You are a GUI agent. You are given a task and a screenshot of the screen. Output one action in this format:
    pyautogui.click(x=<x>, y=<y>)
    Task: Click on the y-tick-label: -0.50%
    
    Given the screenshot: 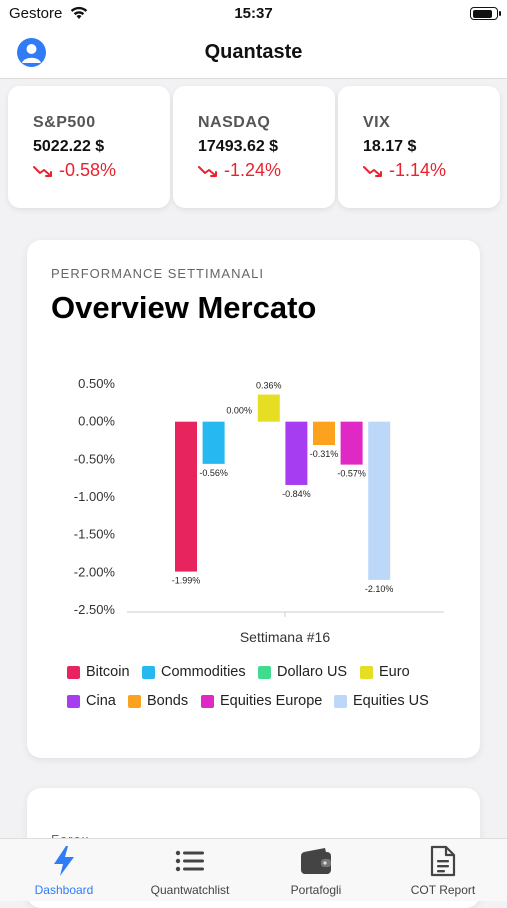 What is the action you would take?
    pyautogui.click(x=95, y=458)
    